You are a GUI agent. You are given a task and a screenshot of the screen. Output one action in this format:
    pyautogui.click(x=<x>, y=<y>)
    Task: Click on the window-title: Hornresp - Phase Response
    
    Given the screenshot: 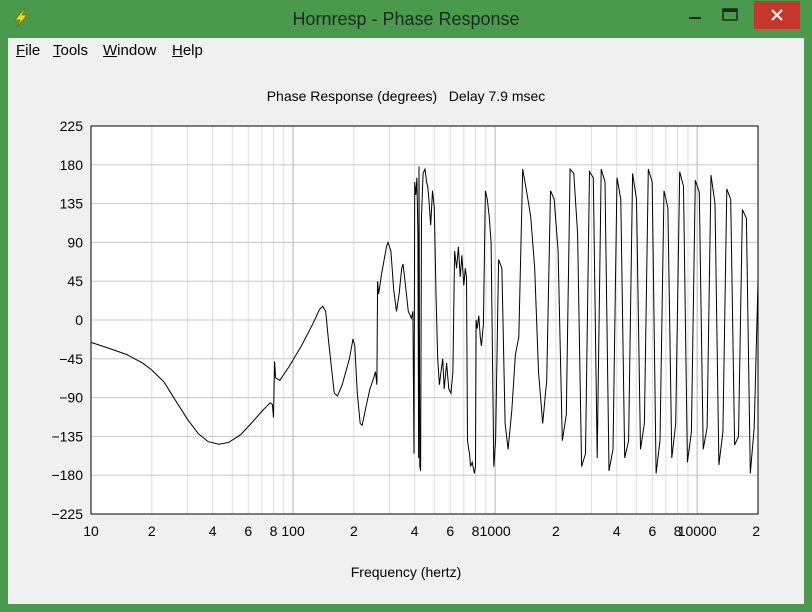 What is the action you would take?
    pyautogui.click(x=406, y=19)
    